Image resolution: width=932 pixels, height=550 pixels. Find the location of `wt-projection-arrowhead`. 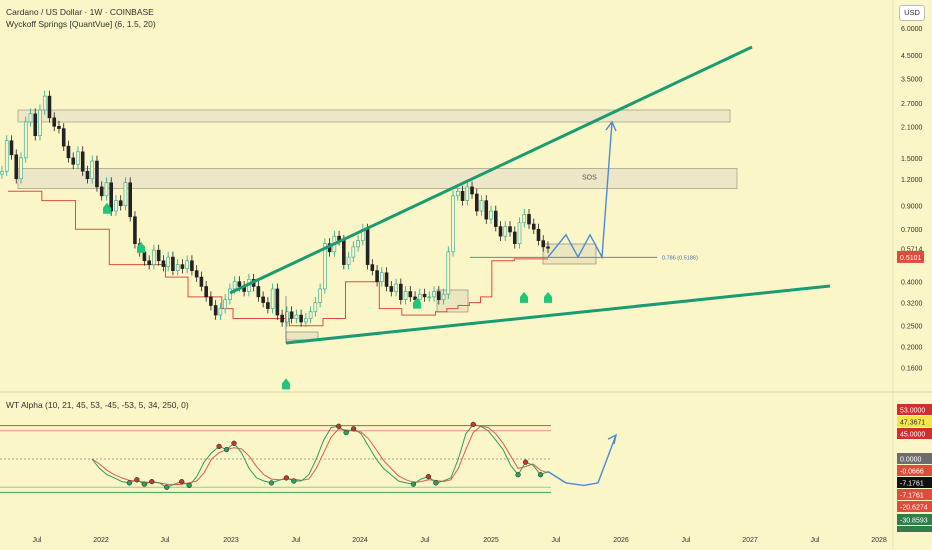

wt-projection-arrowhead is located at coordinates (612, 439).